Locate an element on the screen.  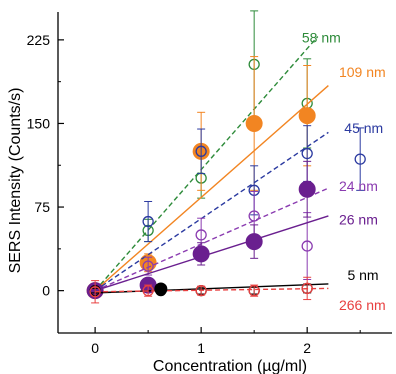
series-266-nm is located at coordinates (209, 290).